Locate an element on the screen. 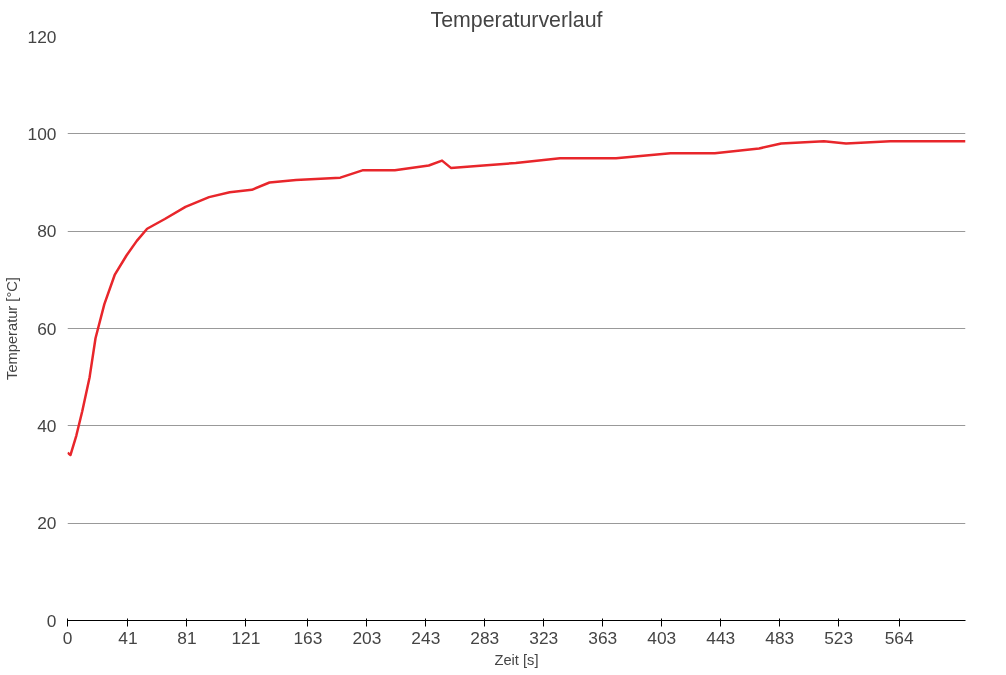  y-tick-label: 20 is located at coordinates (47, 523).